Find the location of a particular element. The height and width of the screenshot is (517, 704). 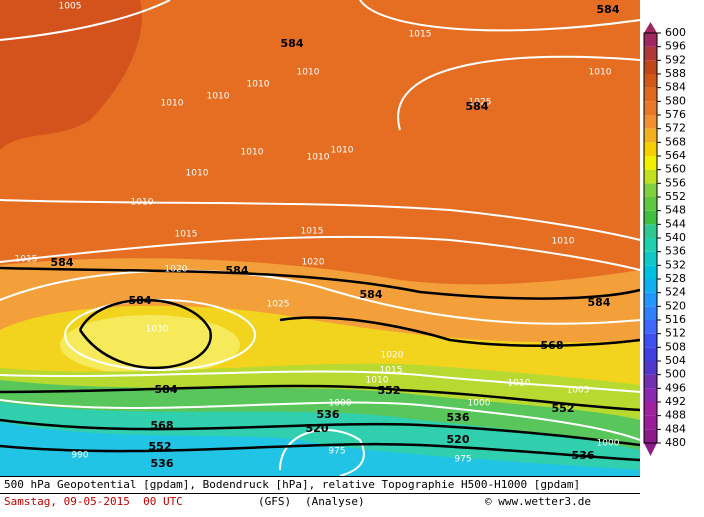

colorbar-tick-label: 492 is located at coordinates (675, 401).